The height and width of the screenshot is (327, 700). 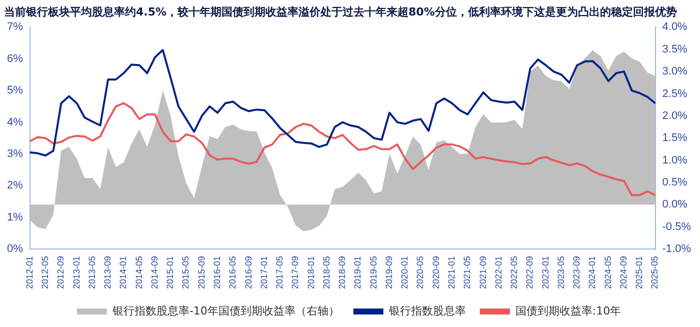 I want to click on x-tick-label: 2024-01, so click(x=592, y=272).